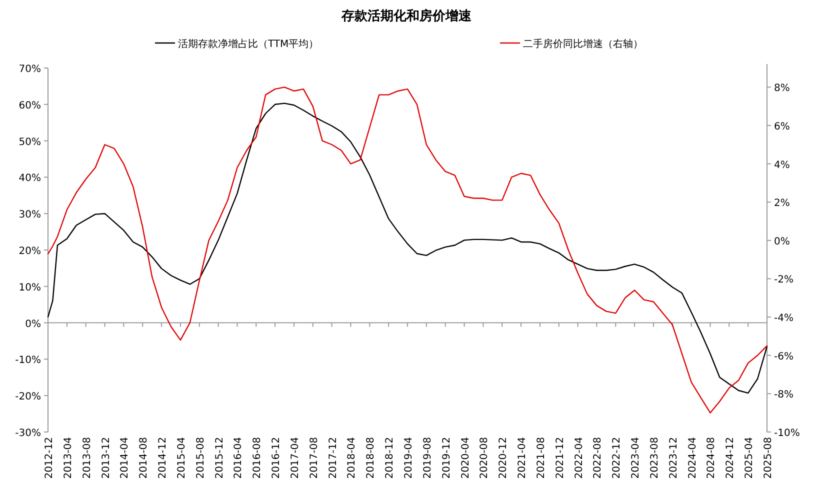 Image resolution: width=813 pixels, height=488 pixels. Describe the element at coordinates (49, 458) in the screenshot. I see `x-tick-label: 2012-12` at that location.